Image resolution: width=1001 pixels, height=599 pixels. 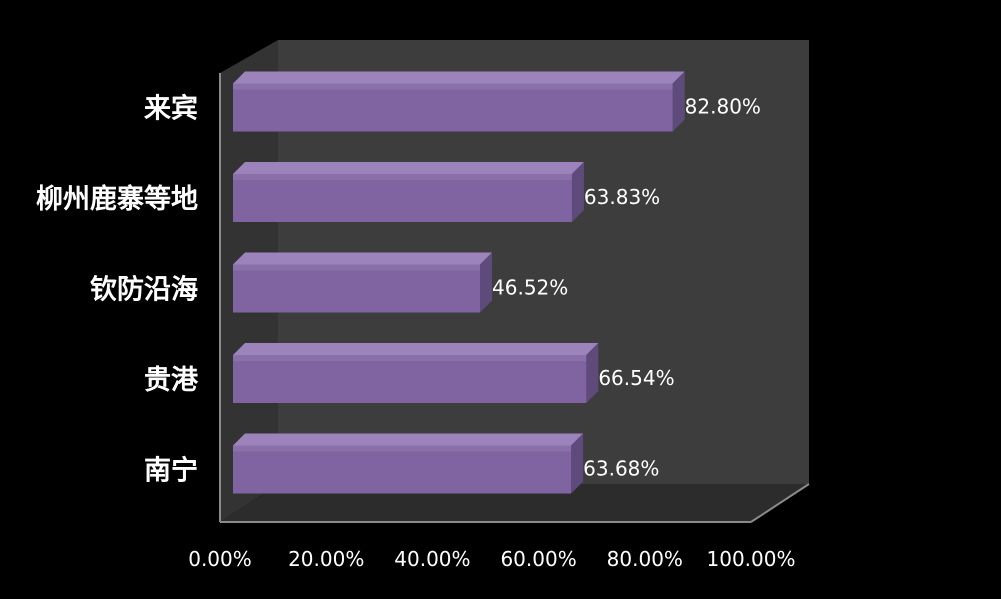 I want to click on x-tick-label: 0.00%, so click(x=220, y=559).